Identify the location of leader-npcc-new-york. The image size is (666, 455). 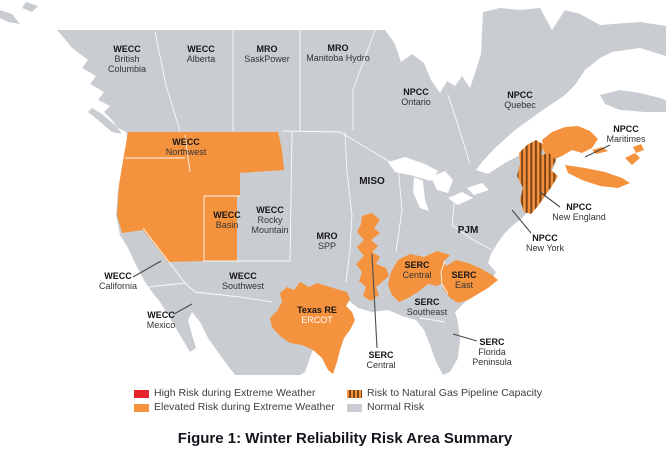
(521, 221).